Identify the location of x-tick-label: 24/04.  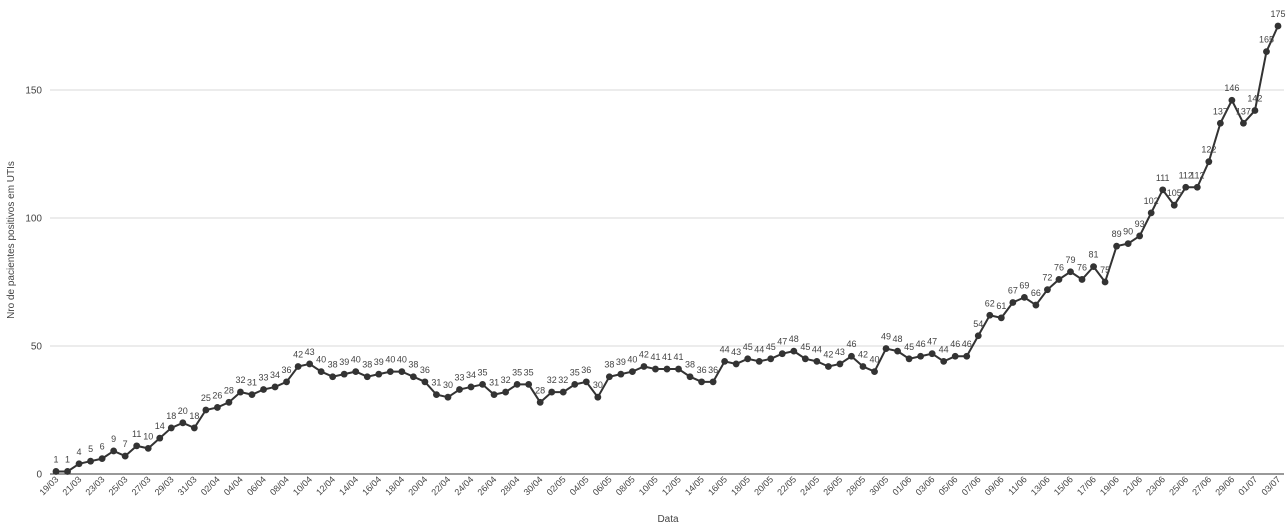
(463, 485).